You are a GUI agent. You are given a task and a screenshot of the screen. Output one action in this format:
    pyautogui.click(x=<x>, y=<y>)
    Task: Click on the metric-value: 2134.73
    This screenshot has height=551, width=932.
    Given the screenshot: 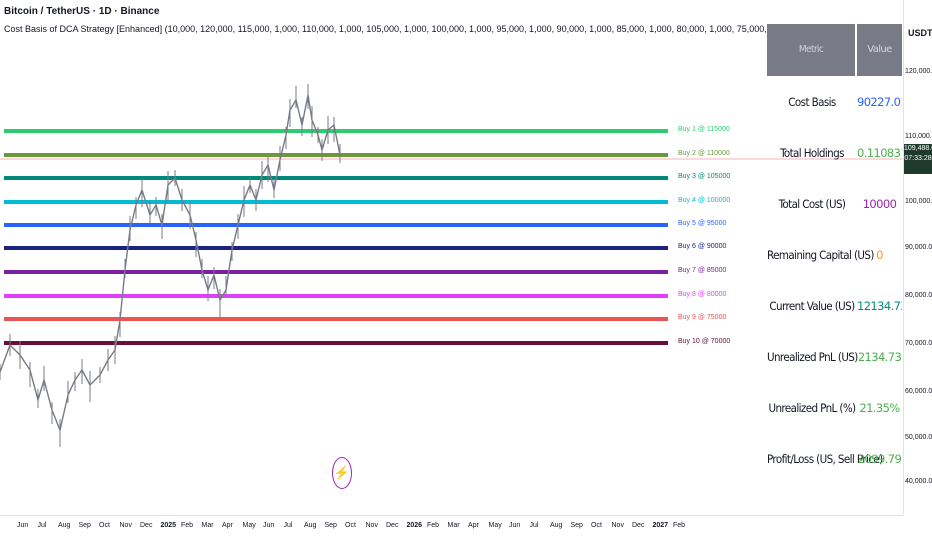 What is the action you would take?
    pyautogui.click(x=879, y=356)
    